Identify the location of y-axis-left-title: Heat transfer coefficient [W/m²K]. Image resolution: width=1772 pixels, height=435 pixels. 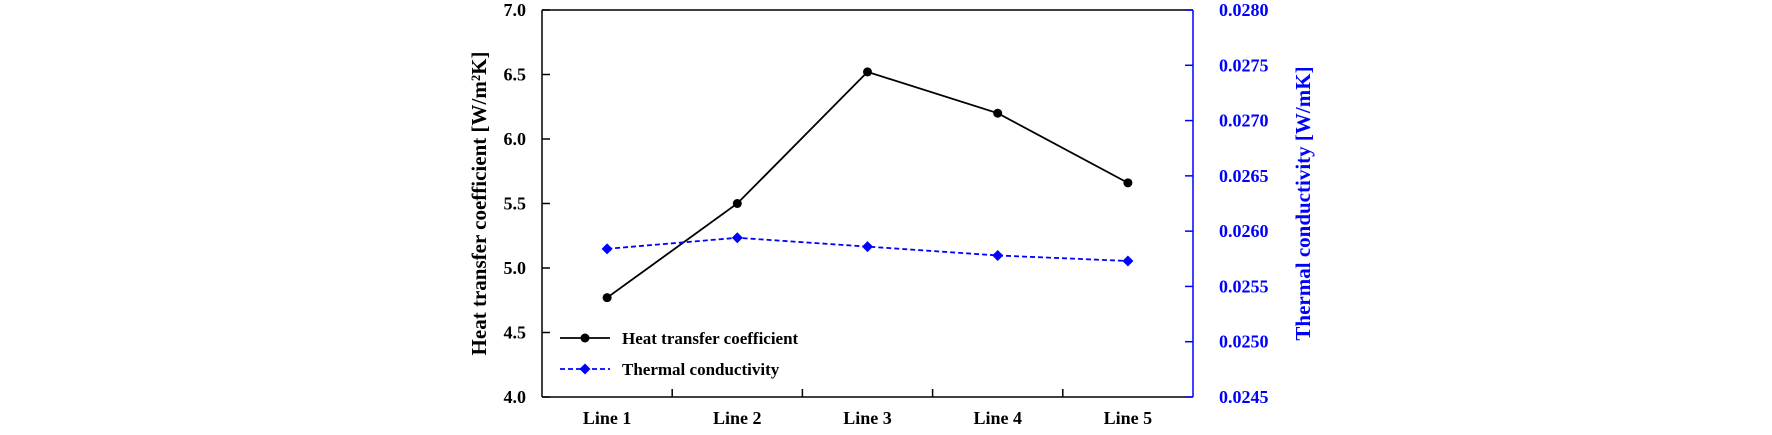
(479, 204).